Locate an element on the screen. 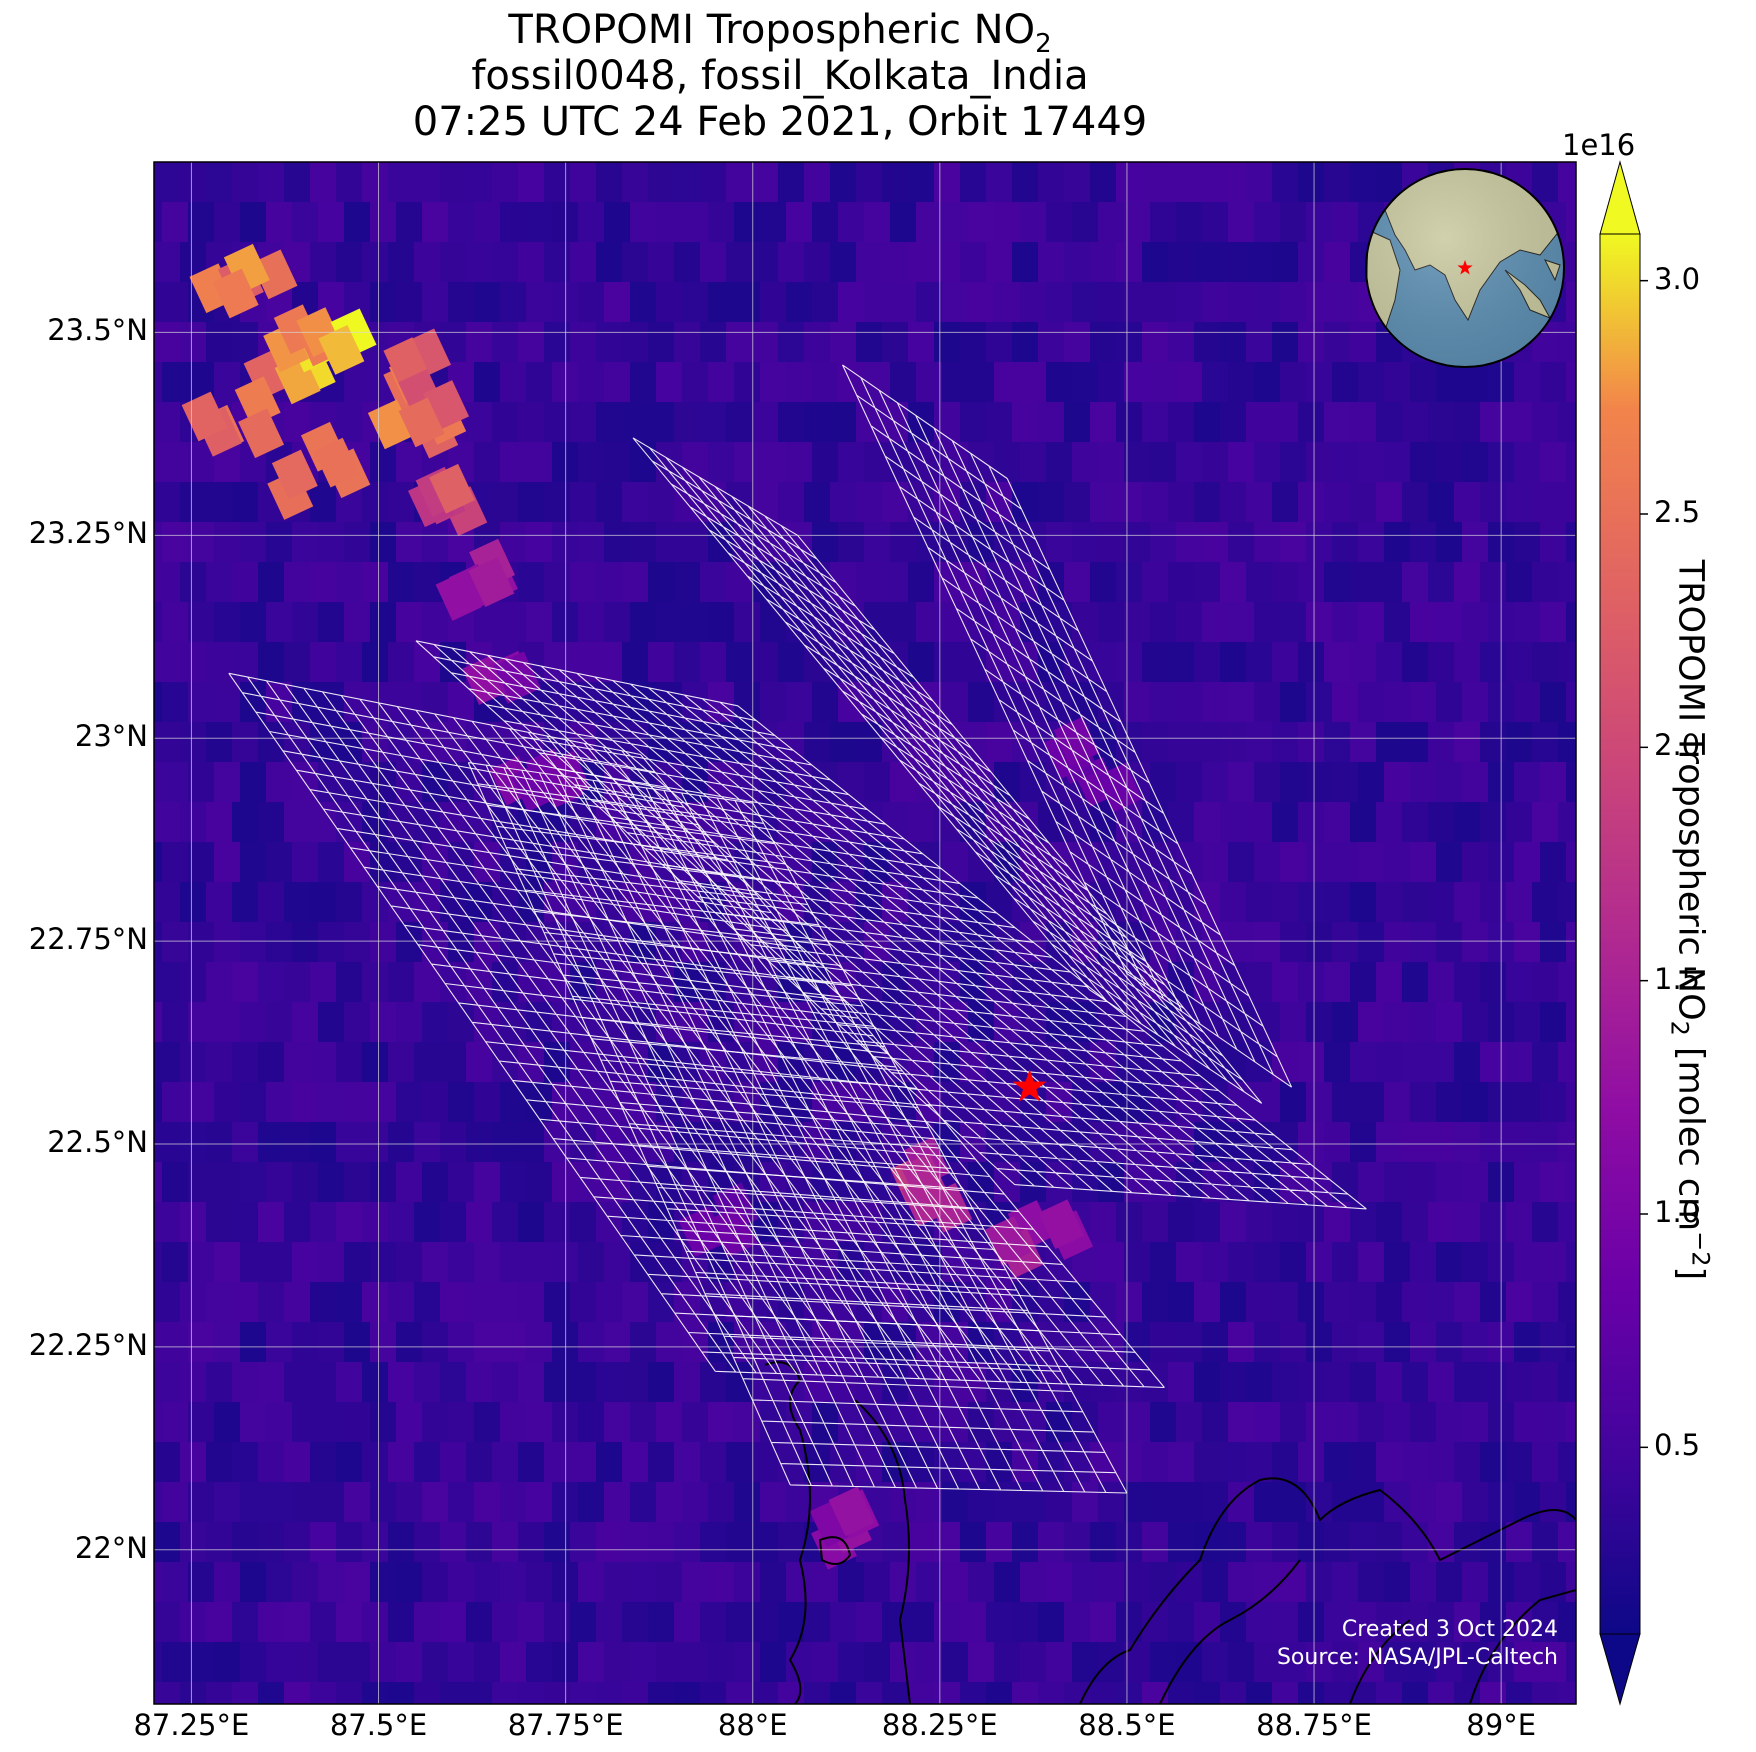  colorbar-tick-label: 2.5 is located at coordinates (1677, 512).